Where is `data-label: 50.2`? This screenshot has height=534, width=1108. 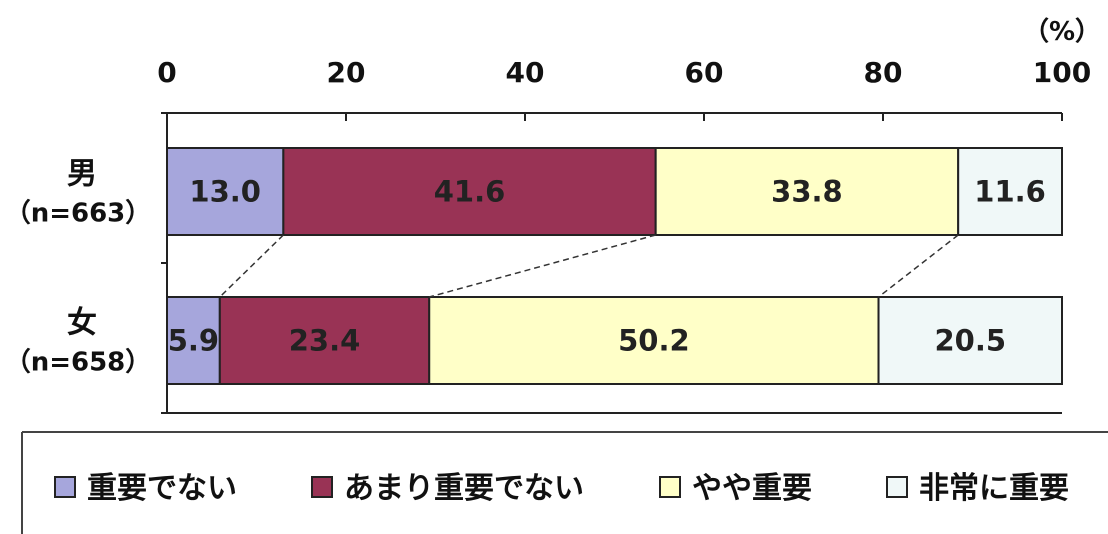
data-label: 50.2 is located at coordinates (654, 341).